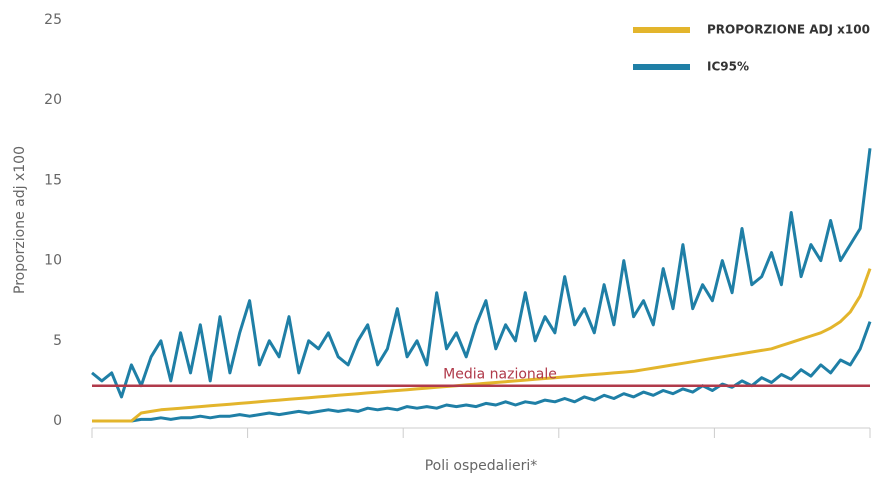 This screenshot has height=477, width=873. What do you see at coordinates (500, 375) in the screenshot?
I see `reference-label: Media nazionale` at bounding box center [500, 375].